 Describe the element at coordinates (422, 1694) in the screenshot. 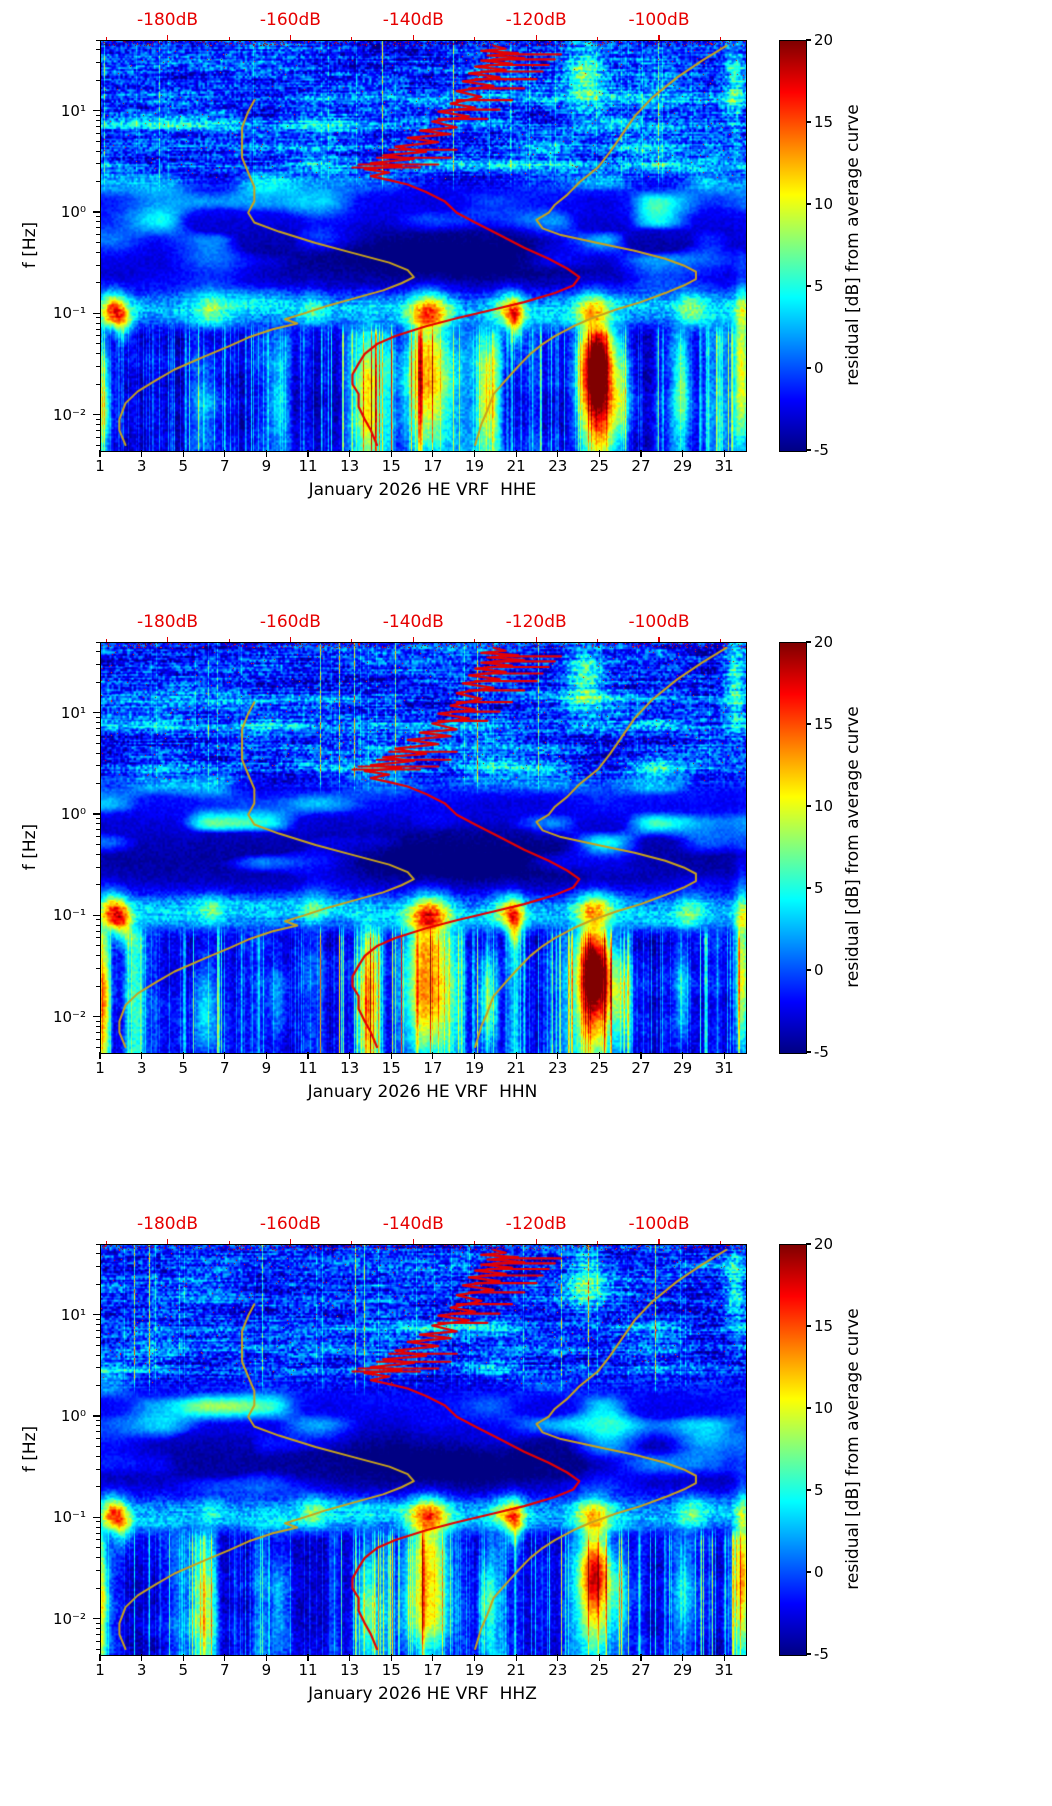

I see `x-axis-label: January 2026 HE VRF HHZ` at that location.